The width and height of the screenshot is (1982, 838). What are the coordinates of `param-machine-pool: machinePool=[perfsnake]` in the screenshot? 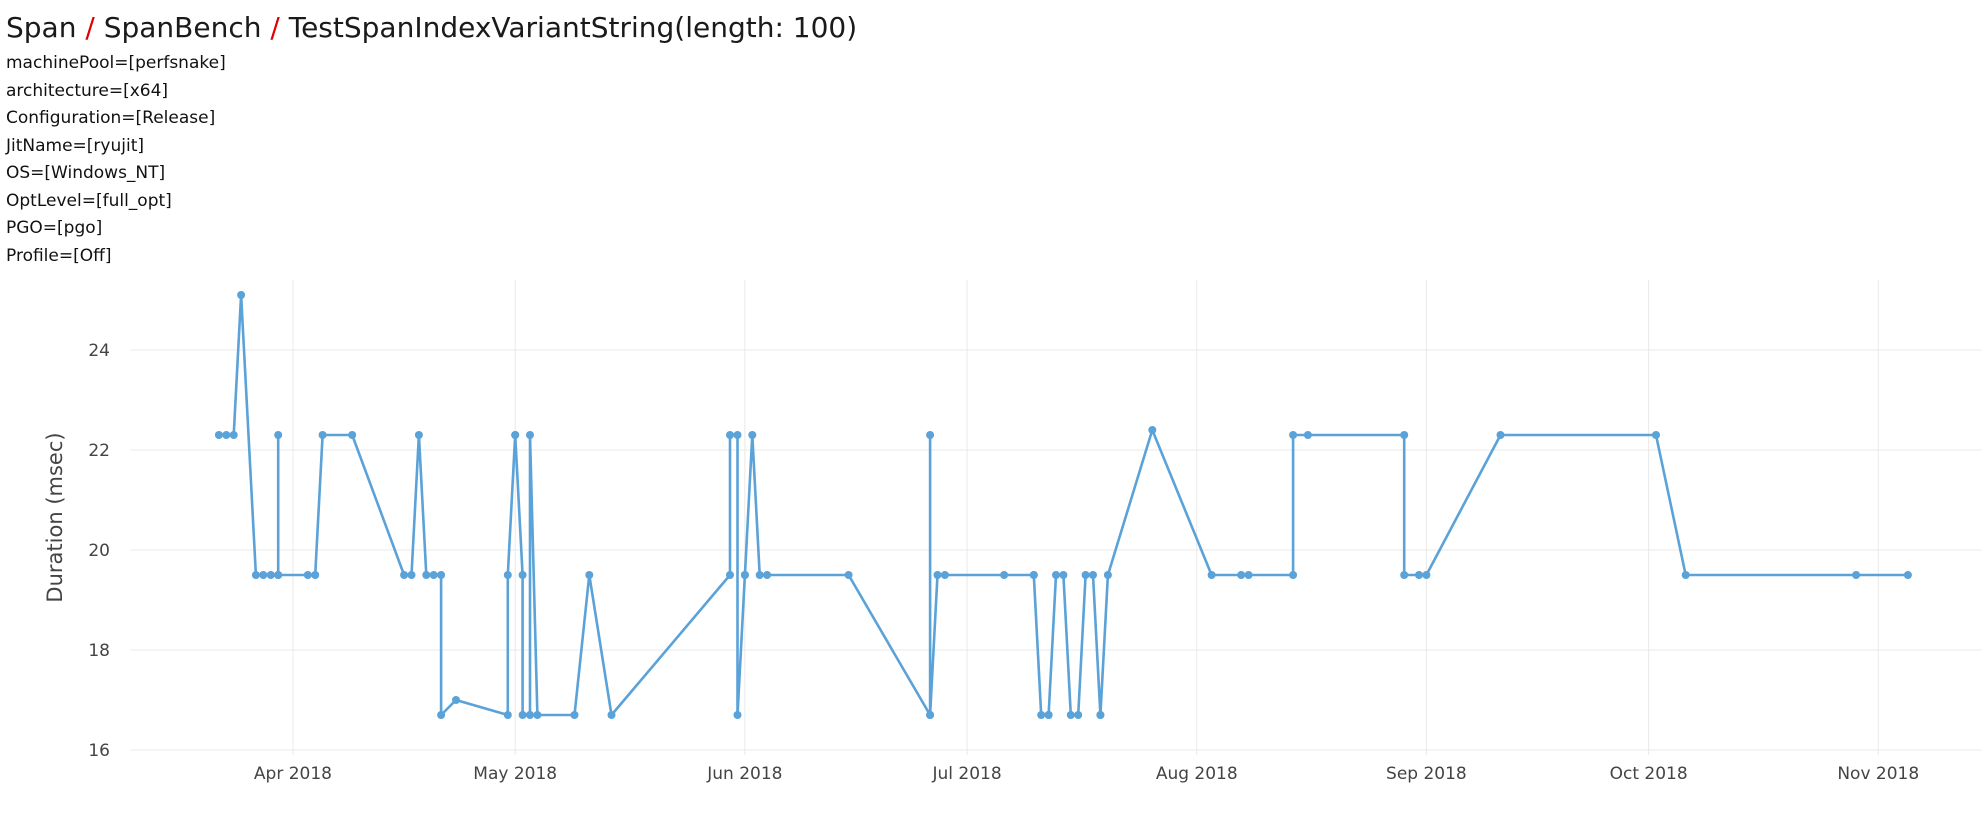 It's located at (116, 63).